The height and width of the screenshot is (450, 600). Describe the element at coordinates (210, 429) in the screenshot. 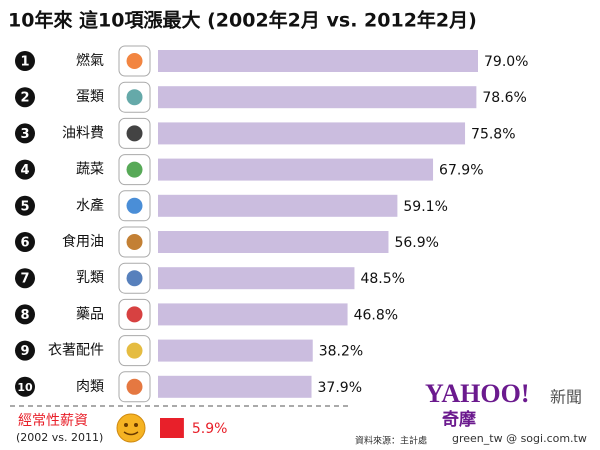

I see `comparison-value-label: 5.9%` at that location.